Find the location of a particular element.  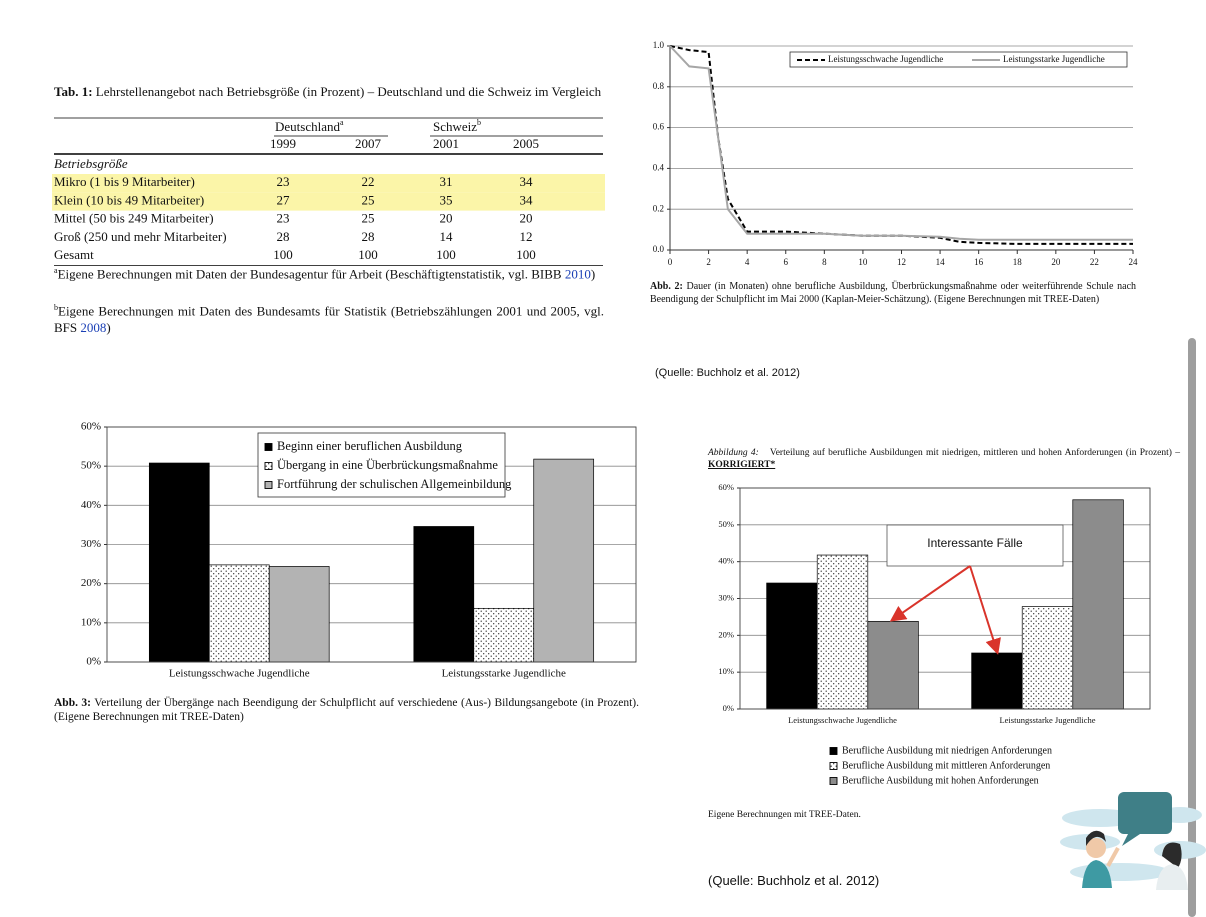

cell: 14 is located at coordinates (447, 236).